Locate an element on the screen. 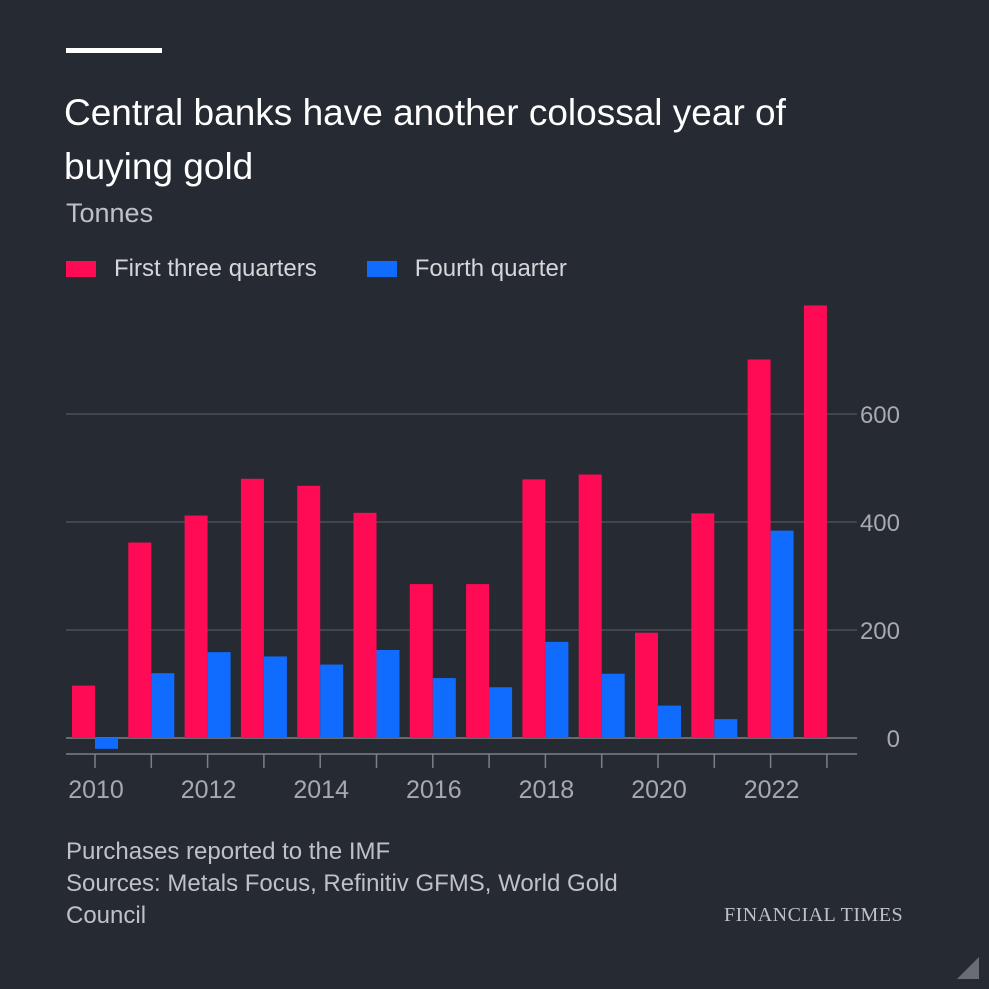  legend-item-first: First three quarters is located at coordinates (191, 269).